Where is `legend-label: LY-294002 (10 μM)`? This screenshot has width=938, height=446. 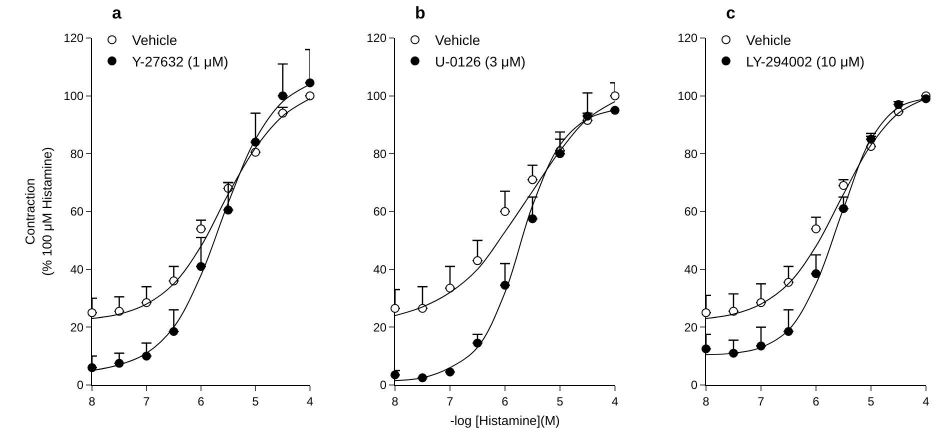 legend-label: LY-294002 (10 μM) is located at coordinates (805, 61).